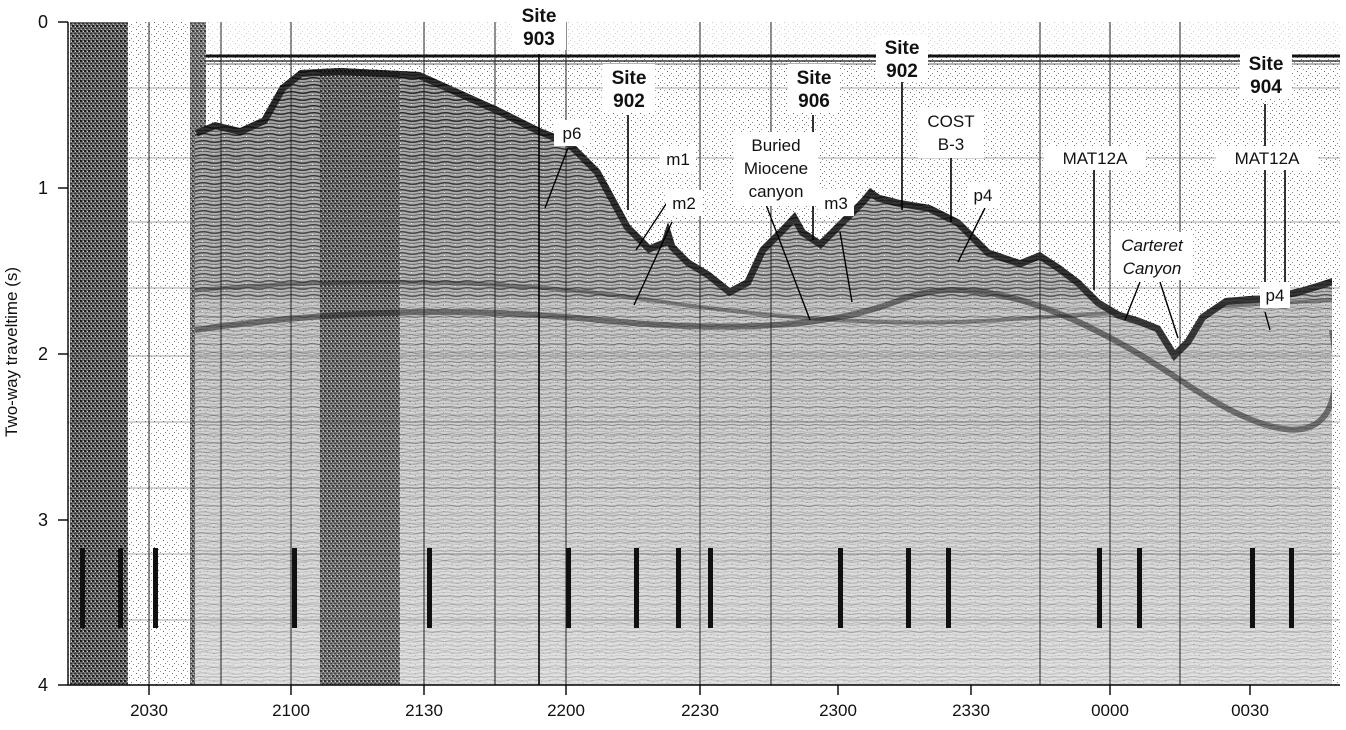  Describe the element at coordinates (775, 145) in the screenshot. I see `label-buried-line1: Buried` at that location.